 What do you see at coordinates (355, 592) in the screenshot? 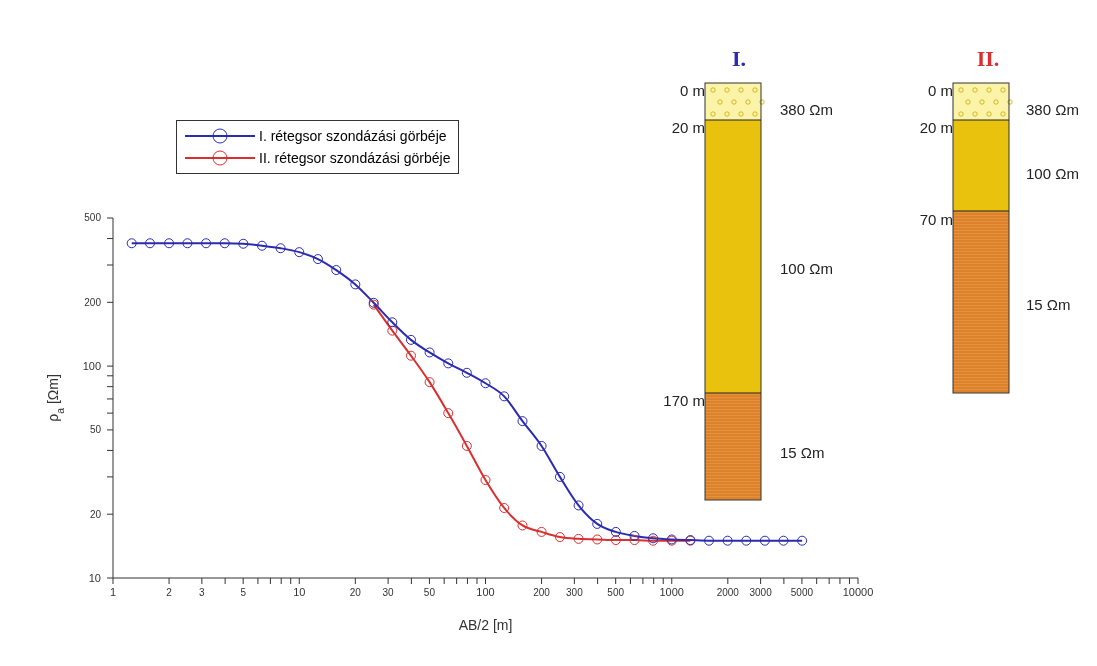
I see `x-tick-label: 20` at bounding box center [355, 592].